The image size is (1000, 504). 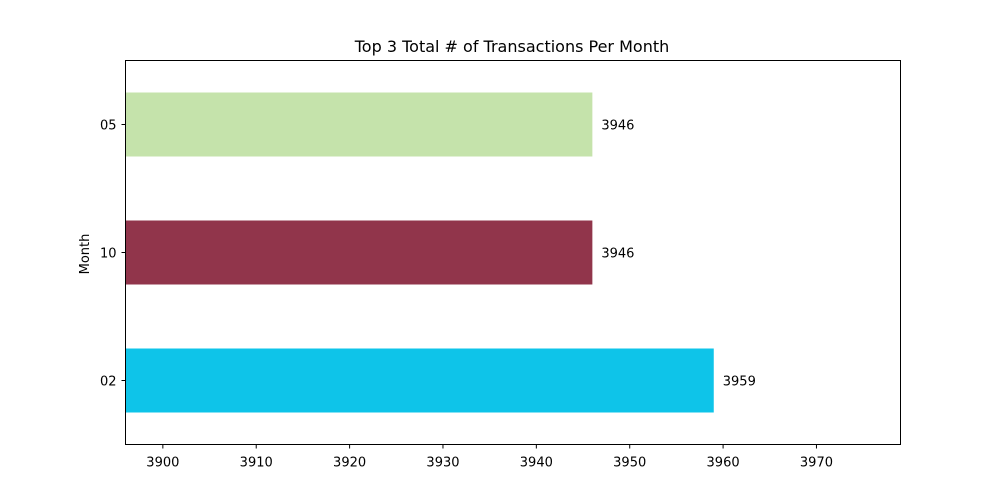 I want to click on x-tick-label-3970: 3970, so click(x=816, y=463).